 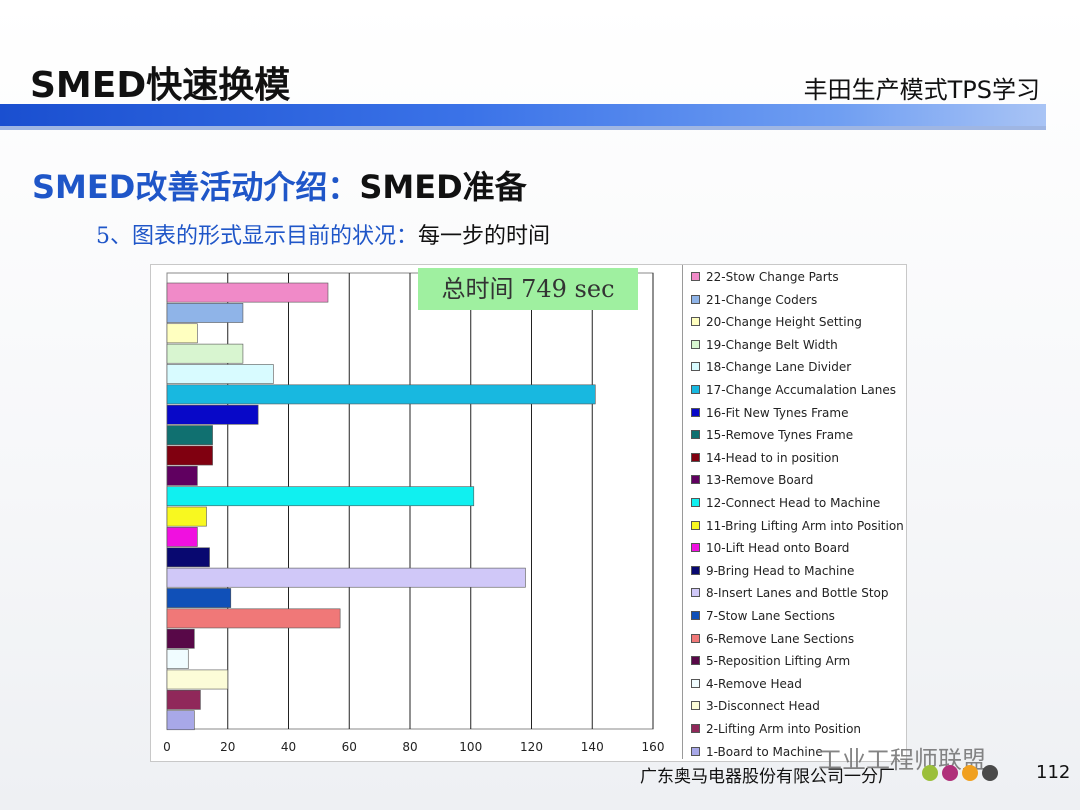 I want to click on legend-entry: 12-Connect Head to Machine, so click(x=785, y=503).